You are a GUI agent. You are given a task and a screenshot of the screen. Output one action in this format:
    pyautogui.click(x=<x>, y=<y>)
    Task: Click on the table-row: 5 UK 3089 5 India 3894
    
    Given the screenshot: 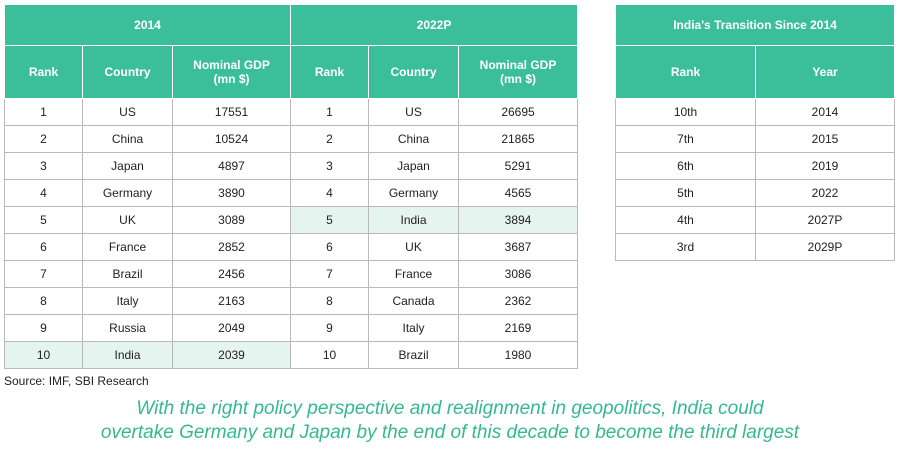 What is the action you would take?
    pyautogui.click(x=291, y=220)
    